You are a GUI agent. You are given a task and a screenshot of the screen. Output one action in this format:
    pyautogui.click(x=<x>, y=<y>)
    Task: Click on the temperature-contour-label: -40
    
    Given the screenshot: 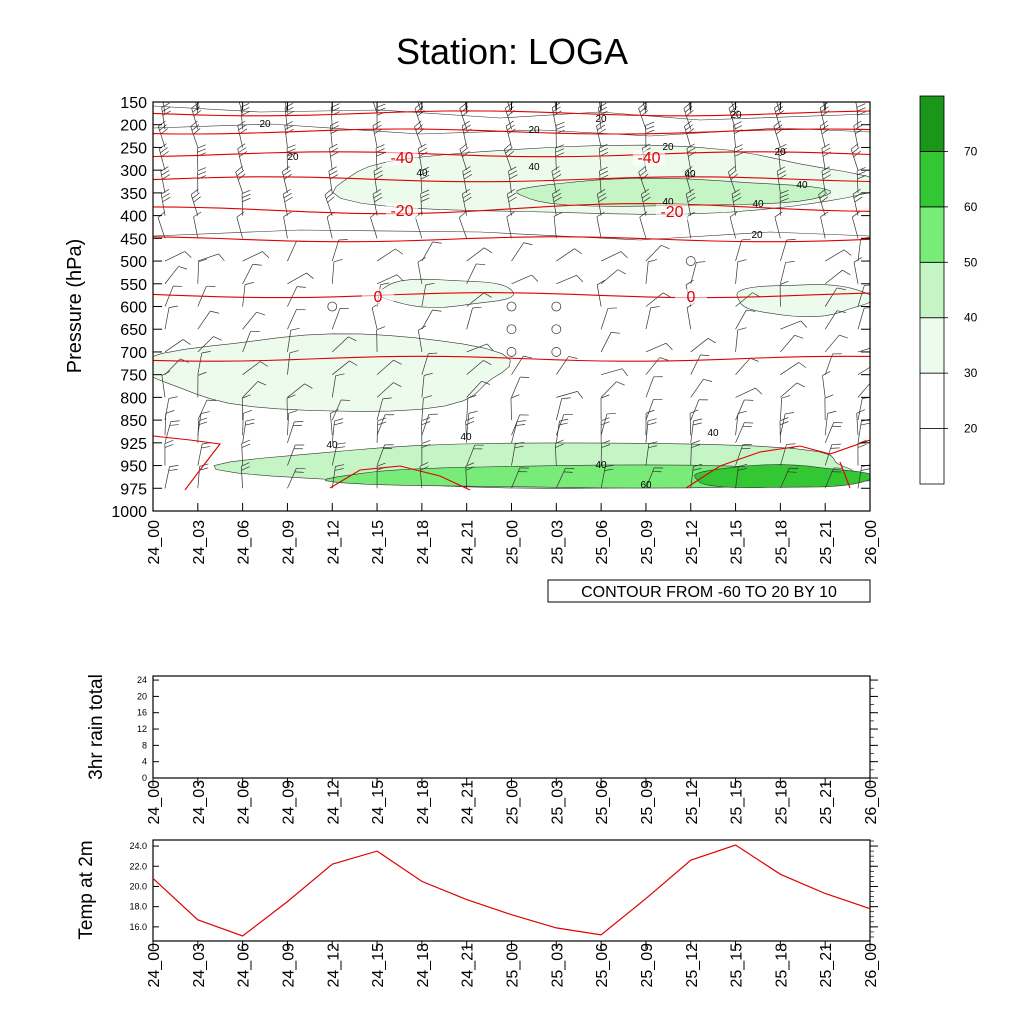 What is the action you would take?
    pyautogui.click(x=401, y=158)
    